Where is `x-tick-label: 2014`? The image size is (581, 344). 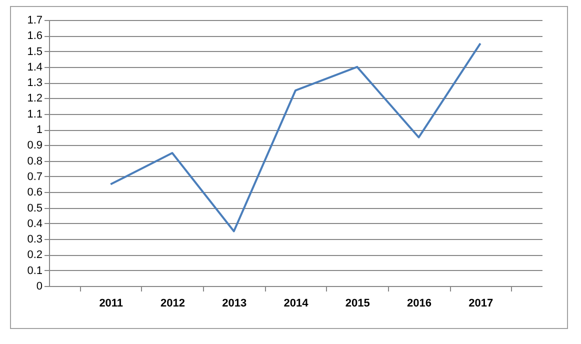 x-tick-label: 2014 is located at coordinates (297, 304).